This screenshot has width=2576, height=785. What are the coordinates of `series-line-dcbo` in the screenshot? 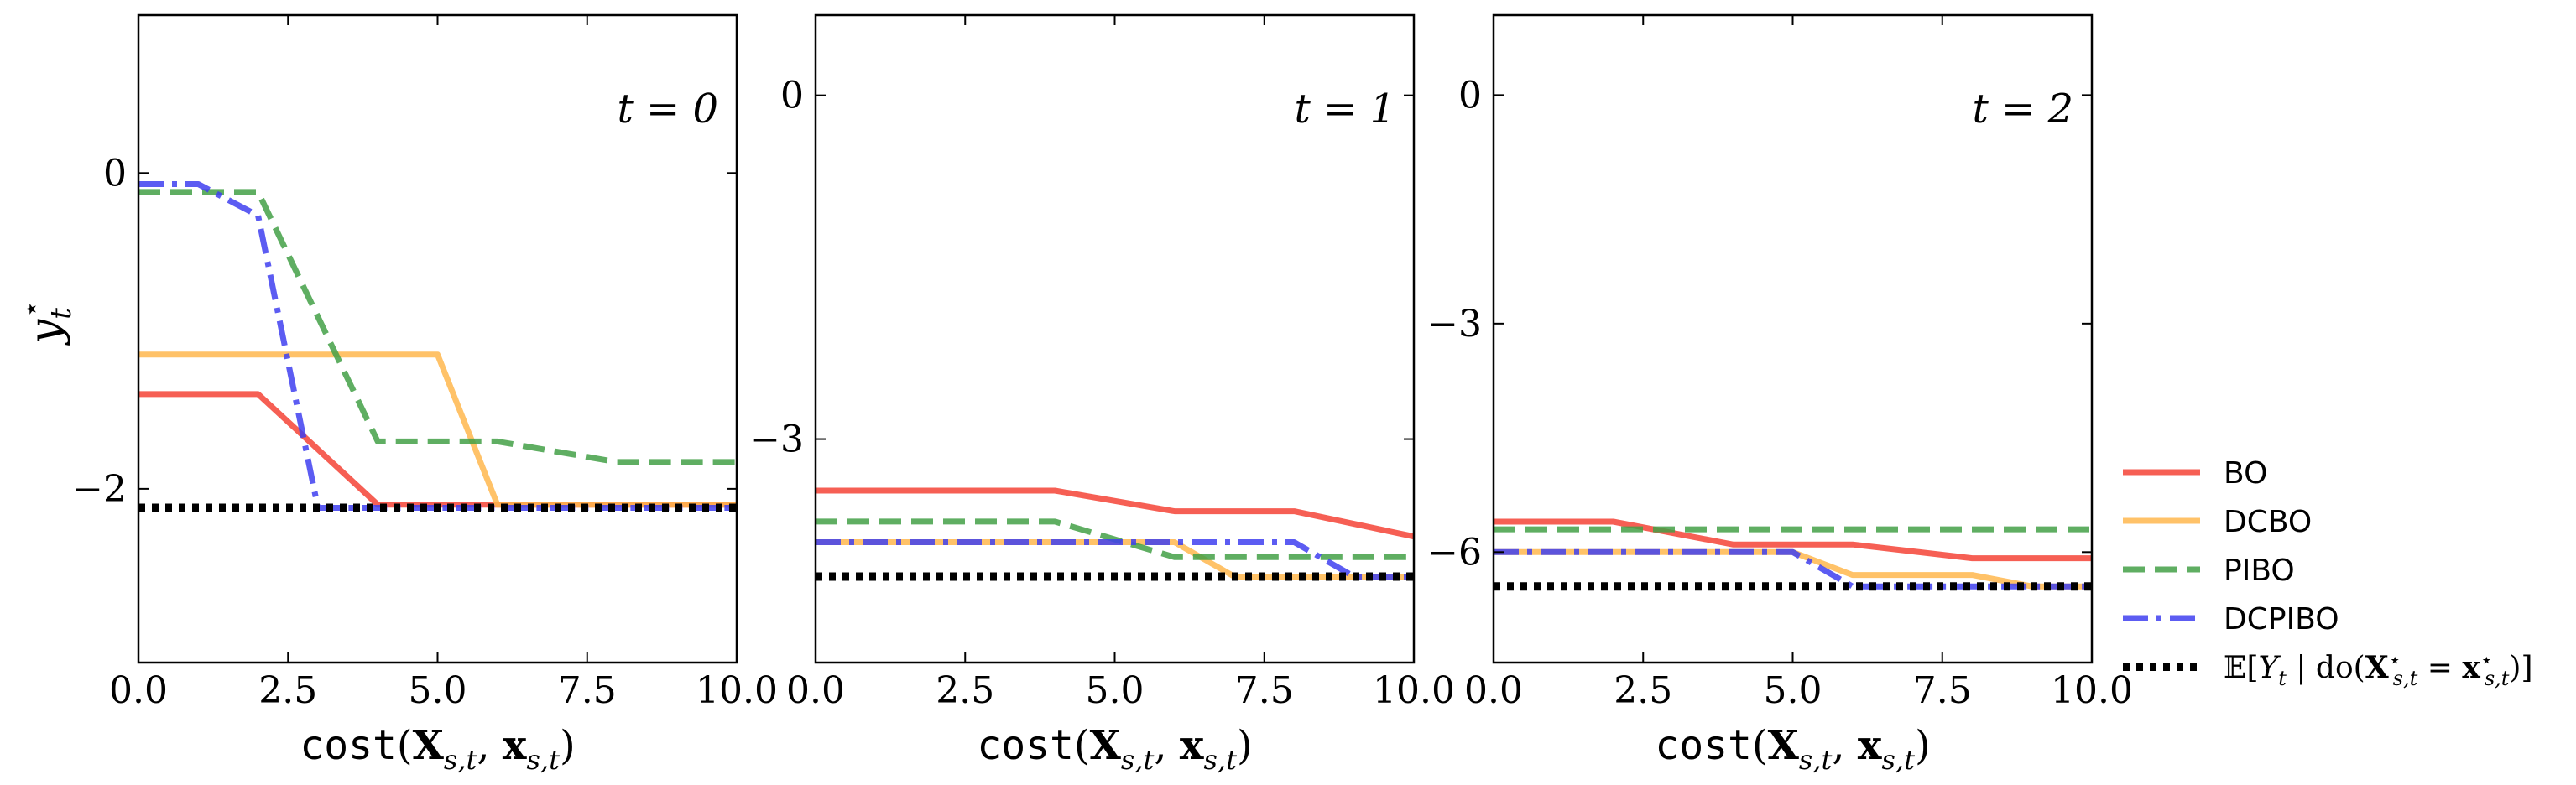 It's located at (437, 430).